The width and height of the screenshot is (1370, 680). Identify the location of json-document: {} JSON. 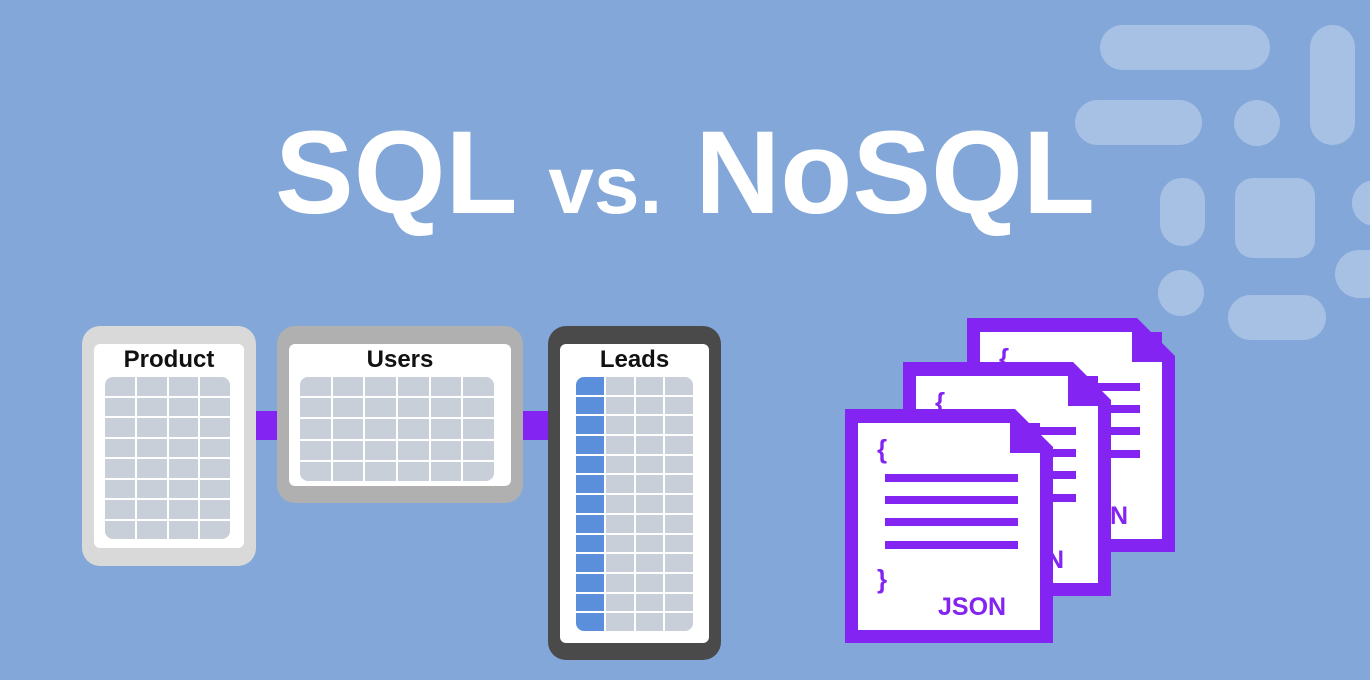
(949, 526).